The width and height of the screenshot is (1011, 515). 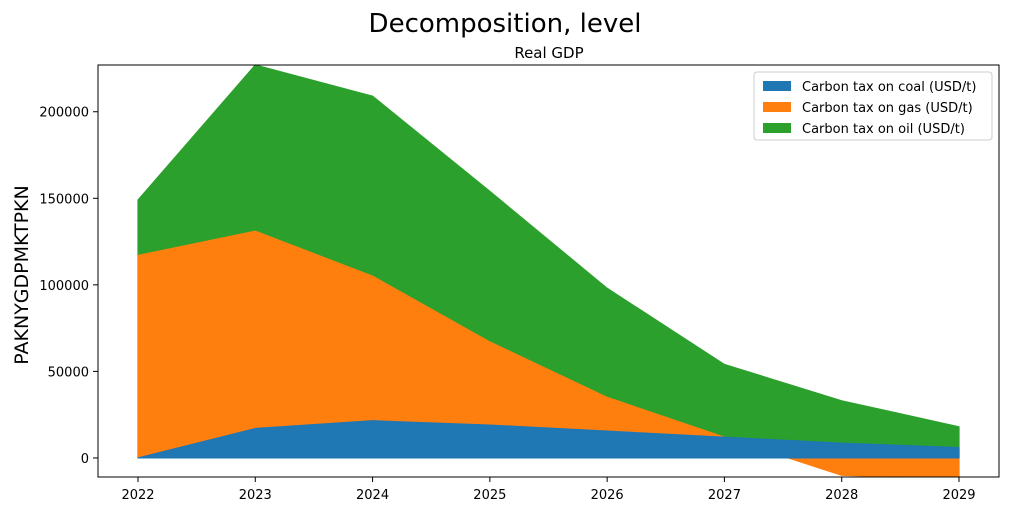 I want to click on figure-suptitle: Decomposition, level, so click(x=505, y=24).